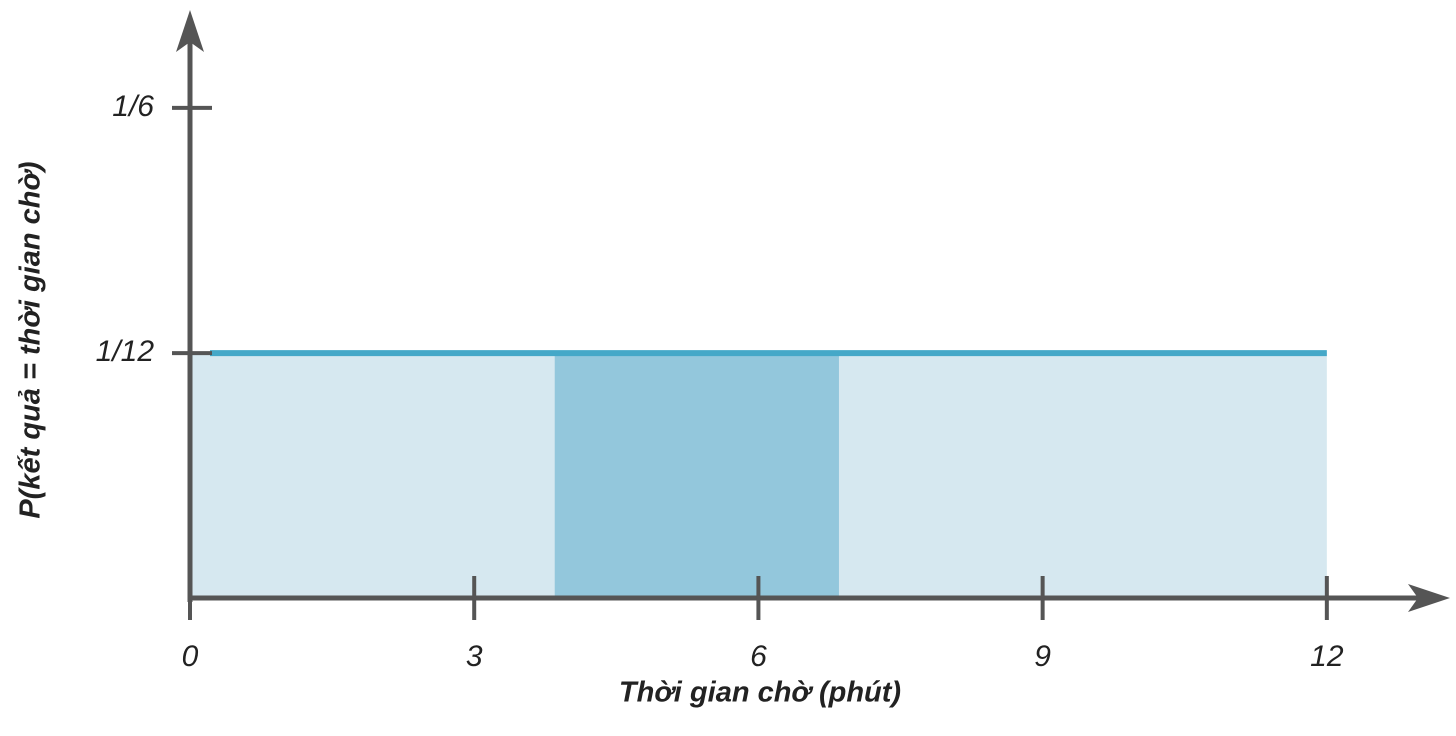 Image resolution: width=1456 pixels, height=736 pixels. Describe the element at coordinates (1042, 656) in the screenshot. I see `x-tick-label: 9` at that location.